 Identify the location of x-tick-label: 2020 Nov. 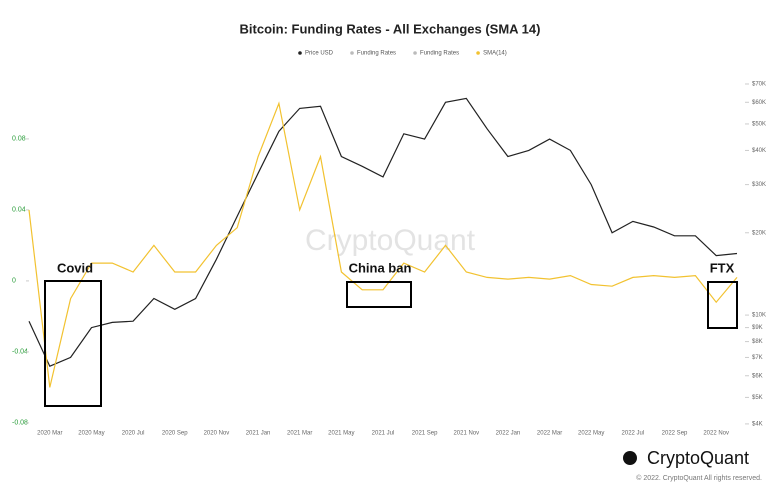
(217, 434).